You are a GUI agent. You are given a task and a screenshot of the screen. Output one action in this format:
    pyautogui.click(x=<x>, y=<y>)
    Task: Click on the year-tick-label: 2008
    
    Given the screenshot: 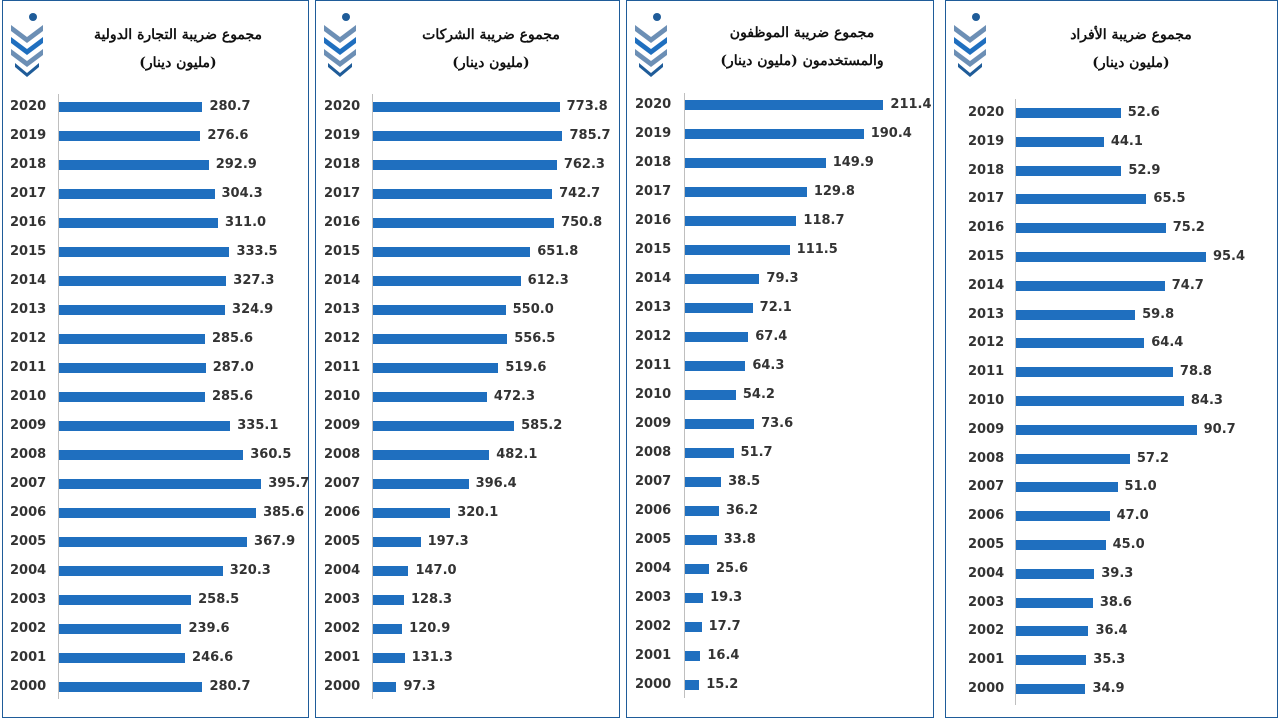 What is the action you would take?
    pyautogui.click(x=28, y=454)
    